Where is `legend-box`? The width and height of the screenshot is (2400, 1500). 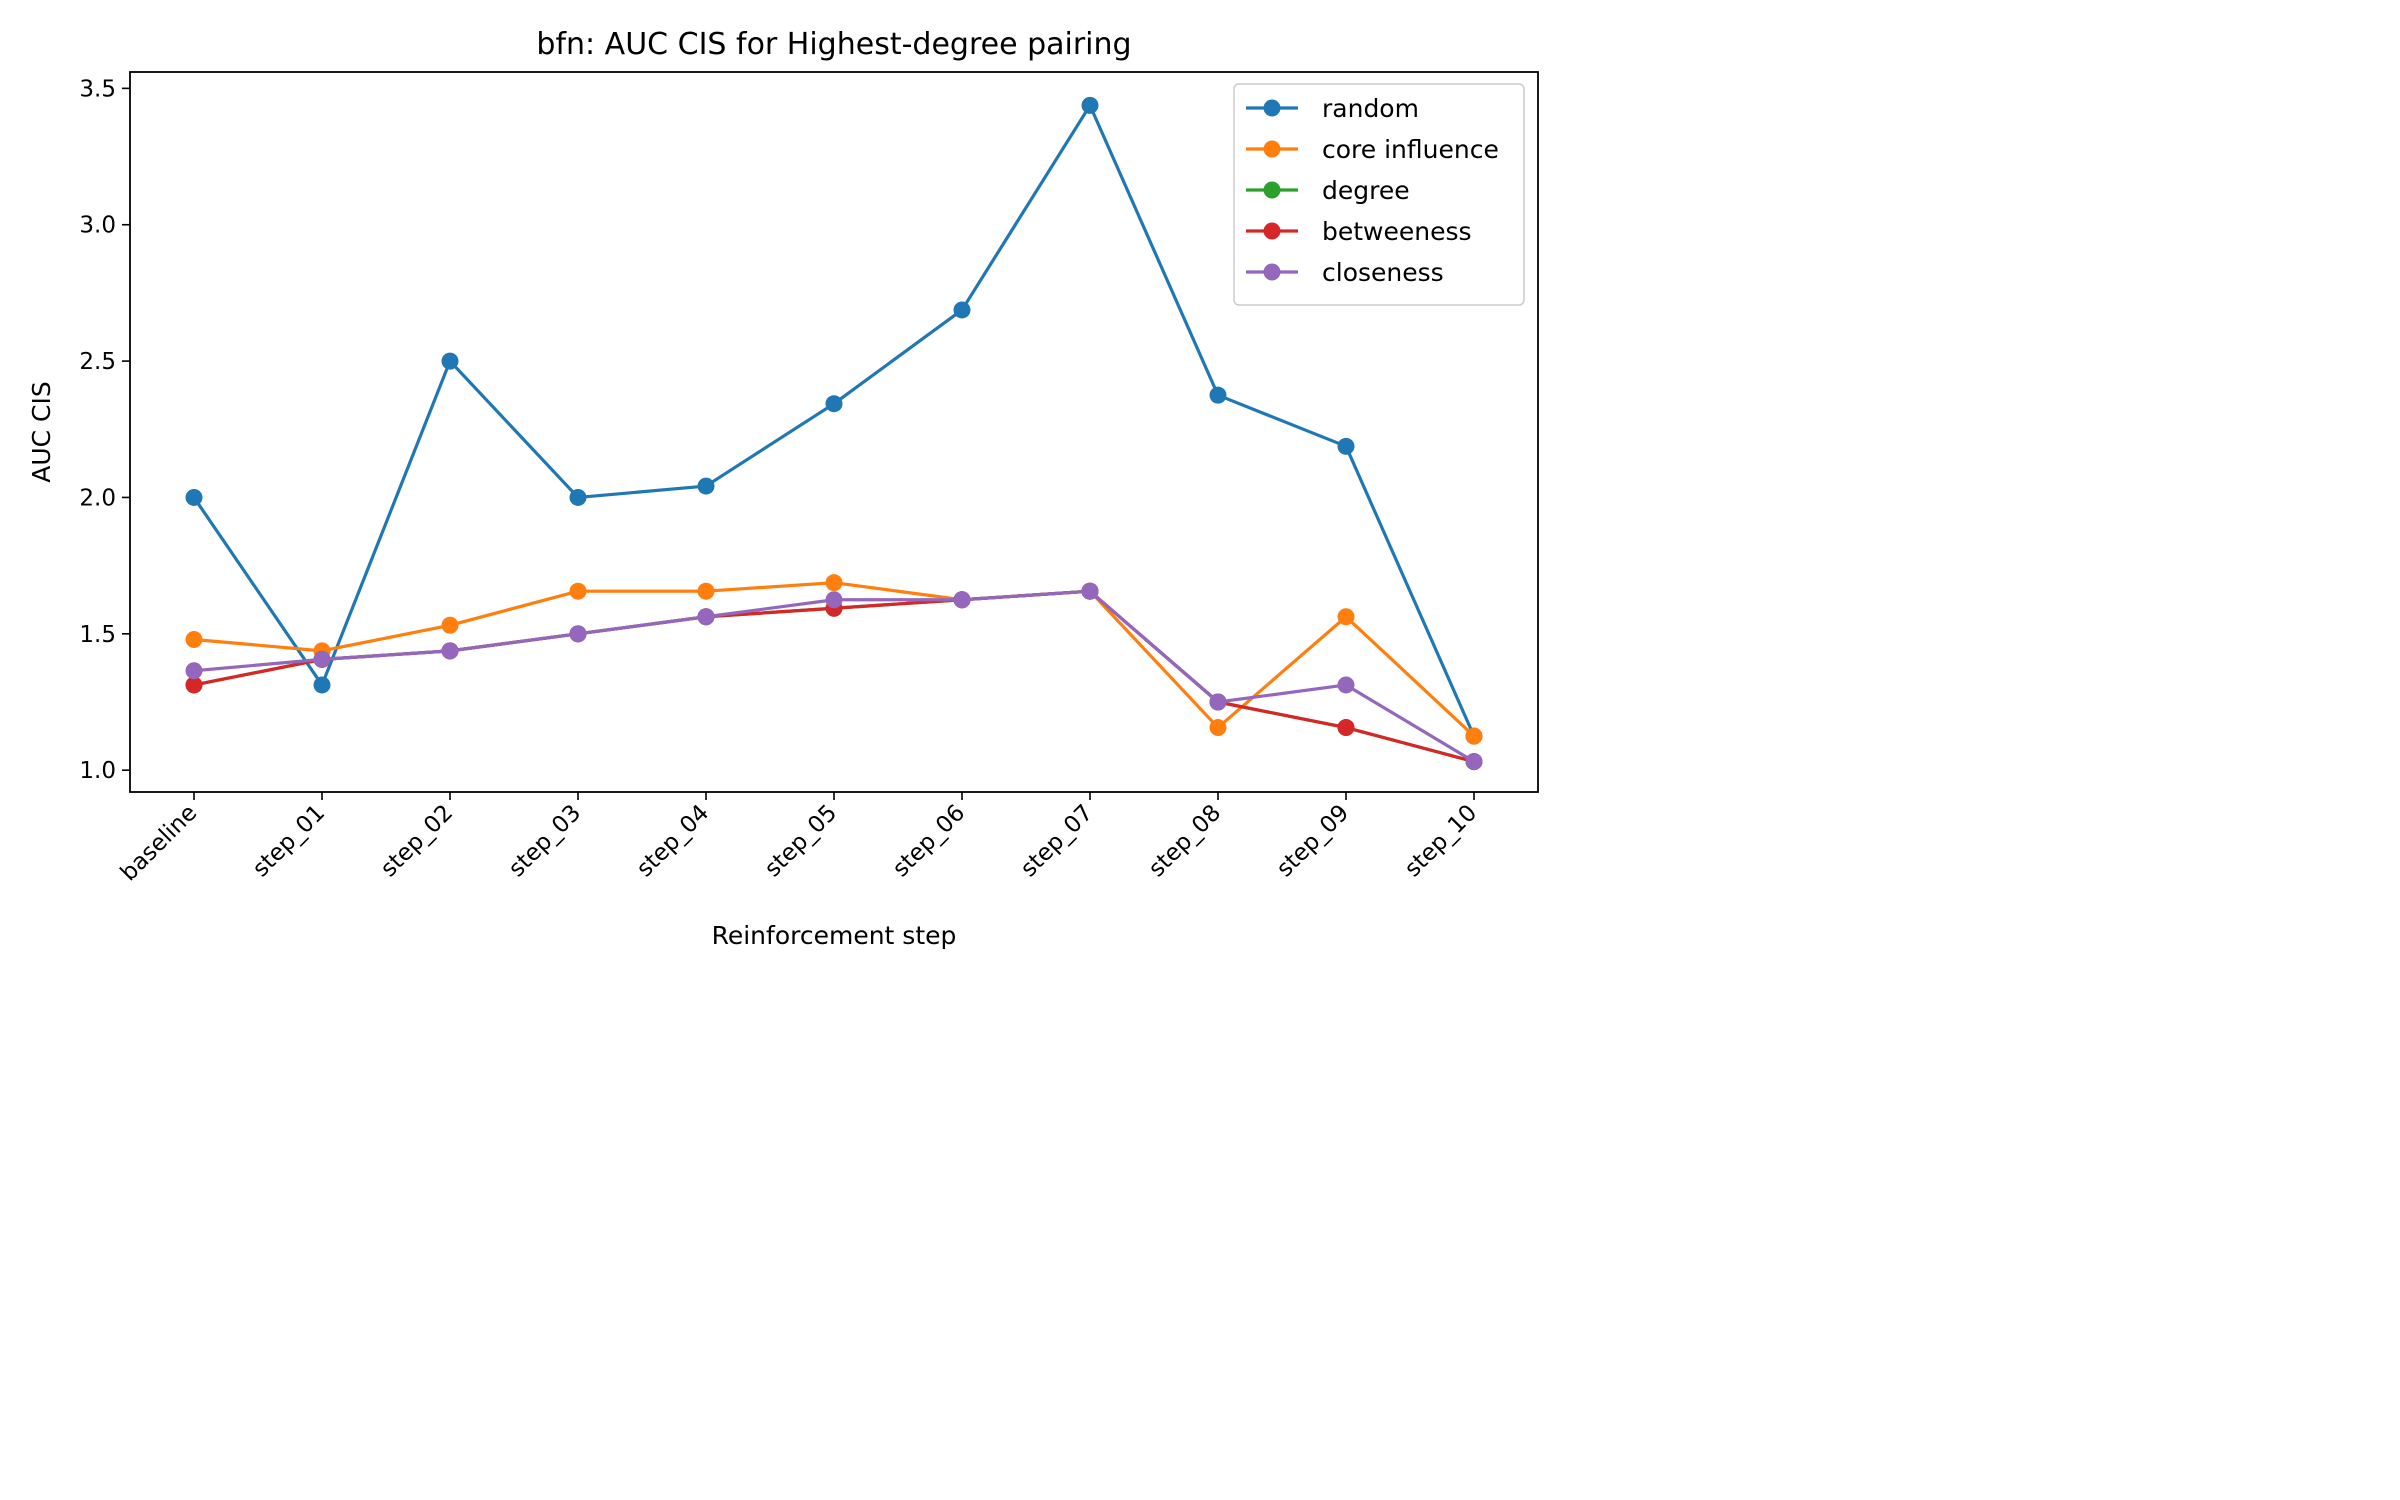 legend-box is located at coordinates (1379, 194).